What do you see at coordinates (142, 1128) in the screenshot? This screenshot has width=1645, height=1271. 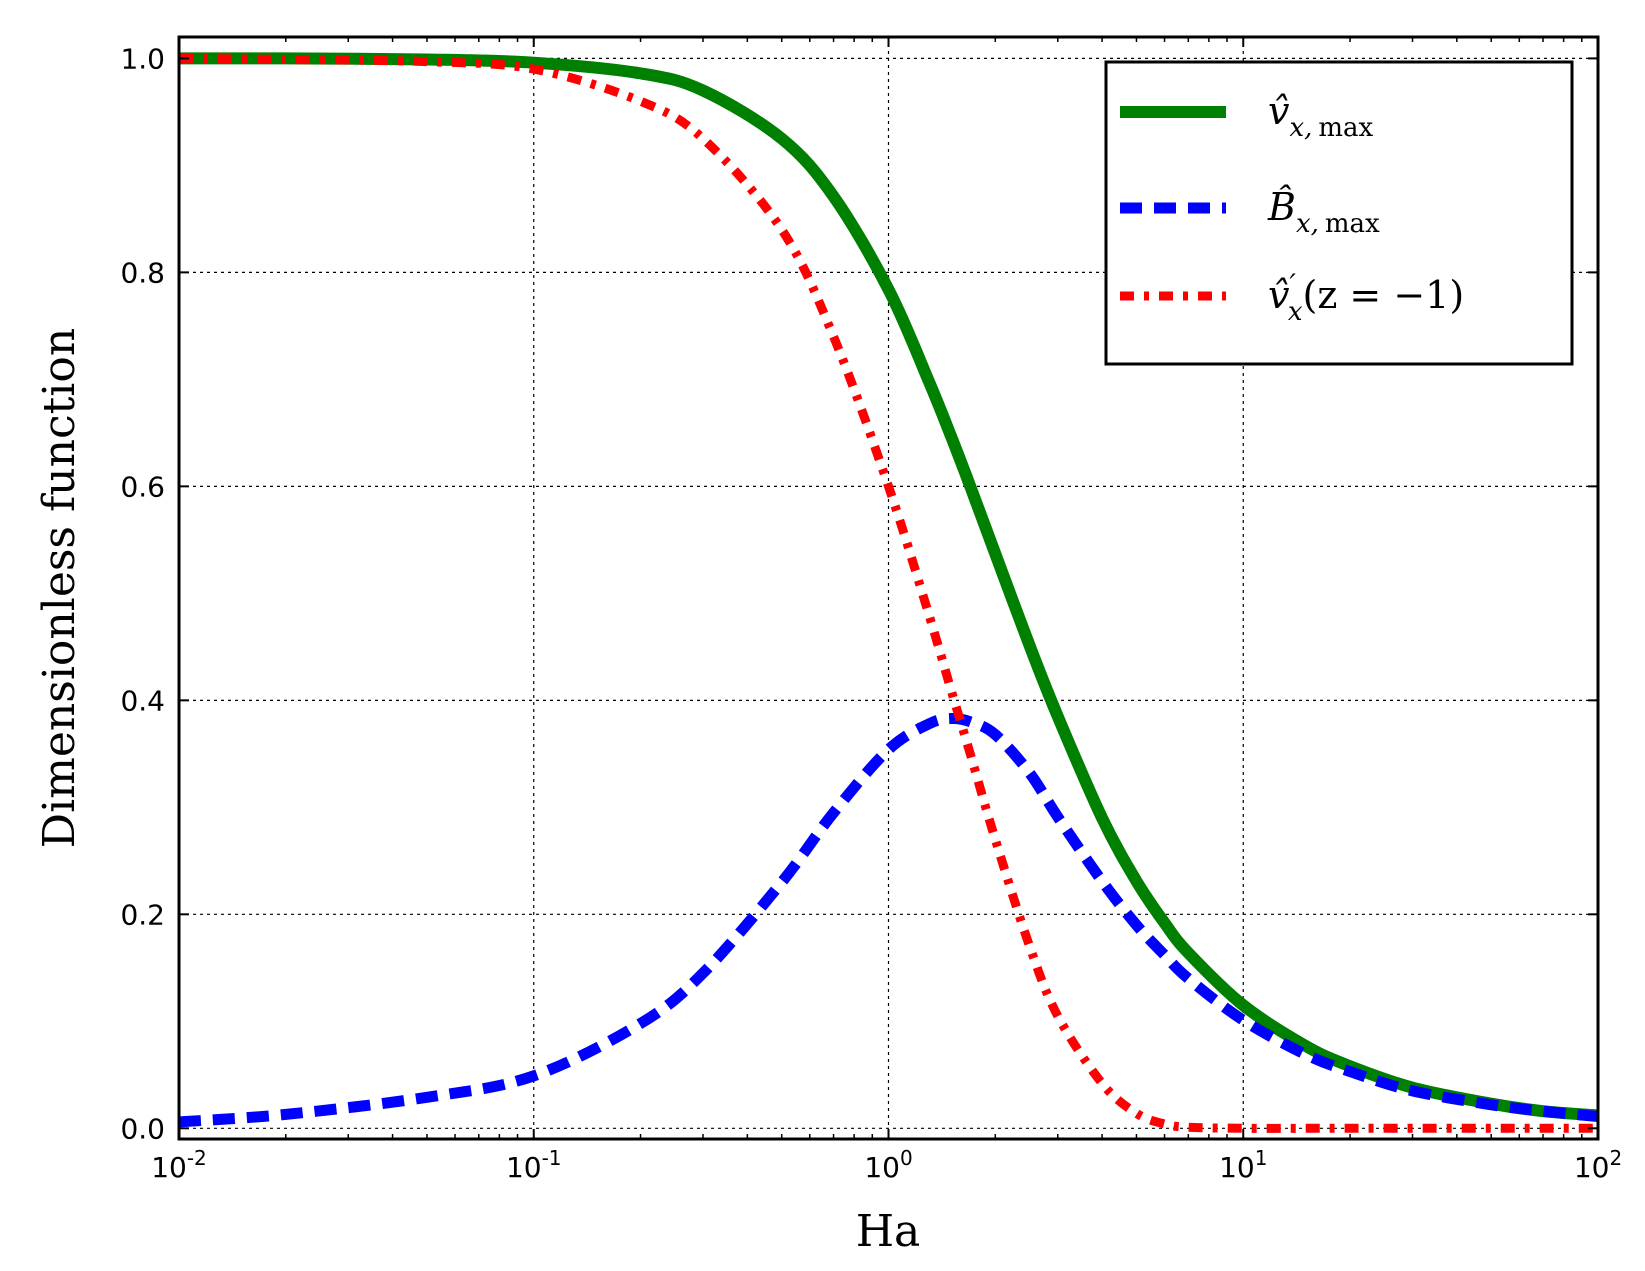 I see `y-tick-label: 0.0` at bounding box center [142, 1128].